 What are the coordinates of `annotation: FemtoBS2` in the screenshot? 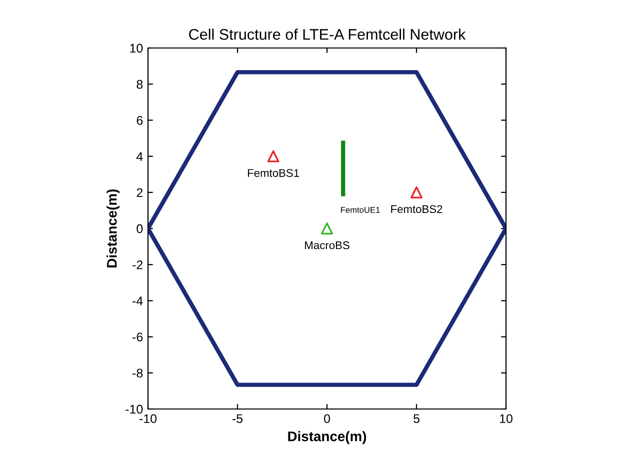 It's located at (416, 209).